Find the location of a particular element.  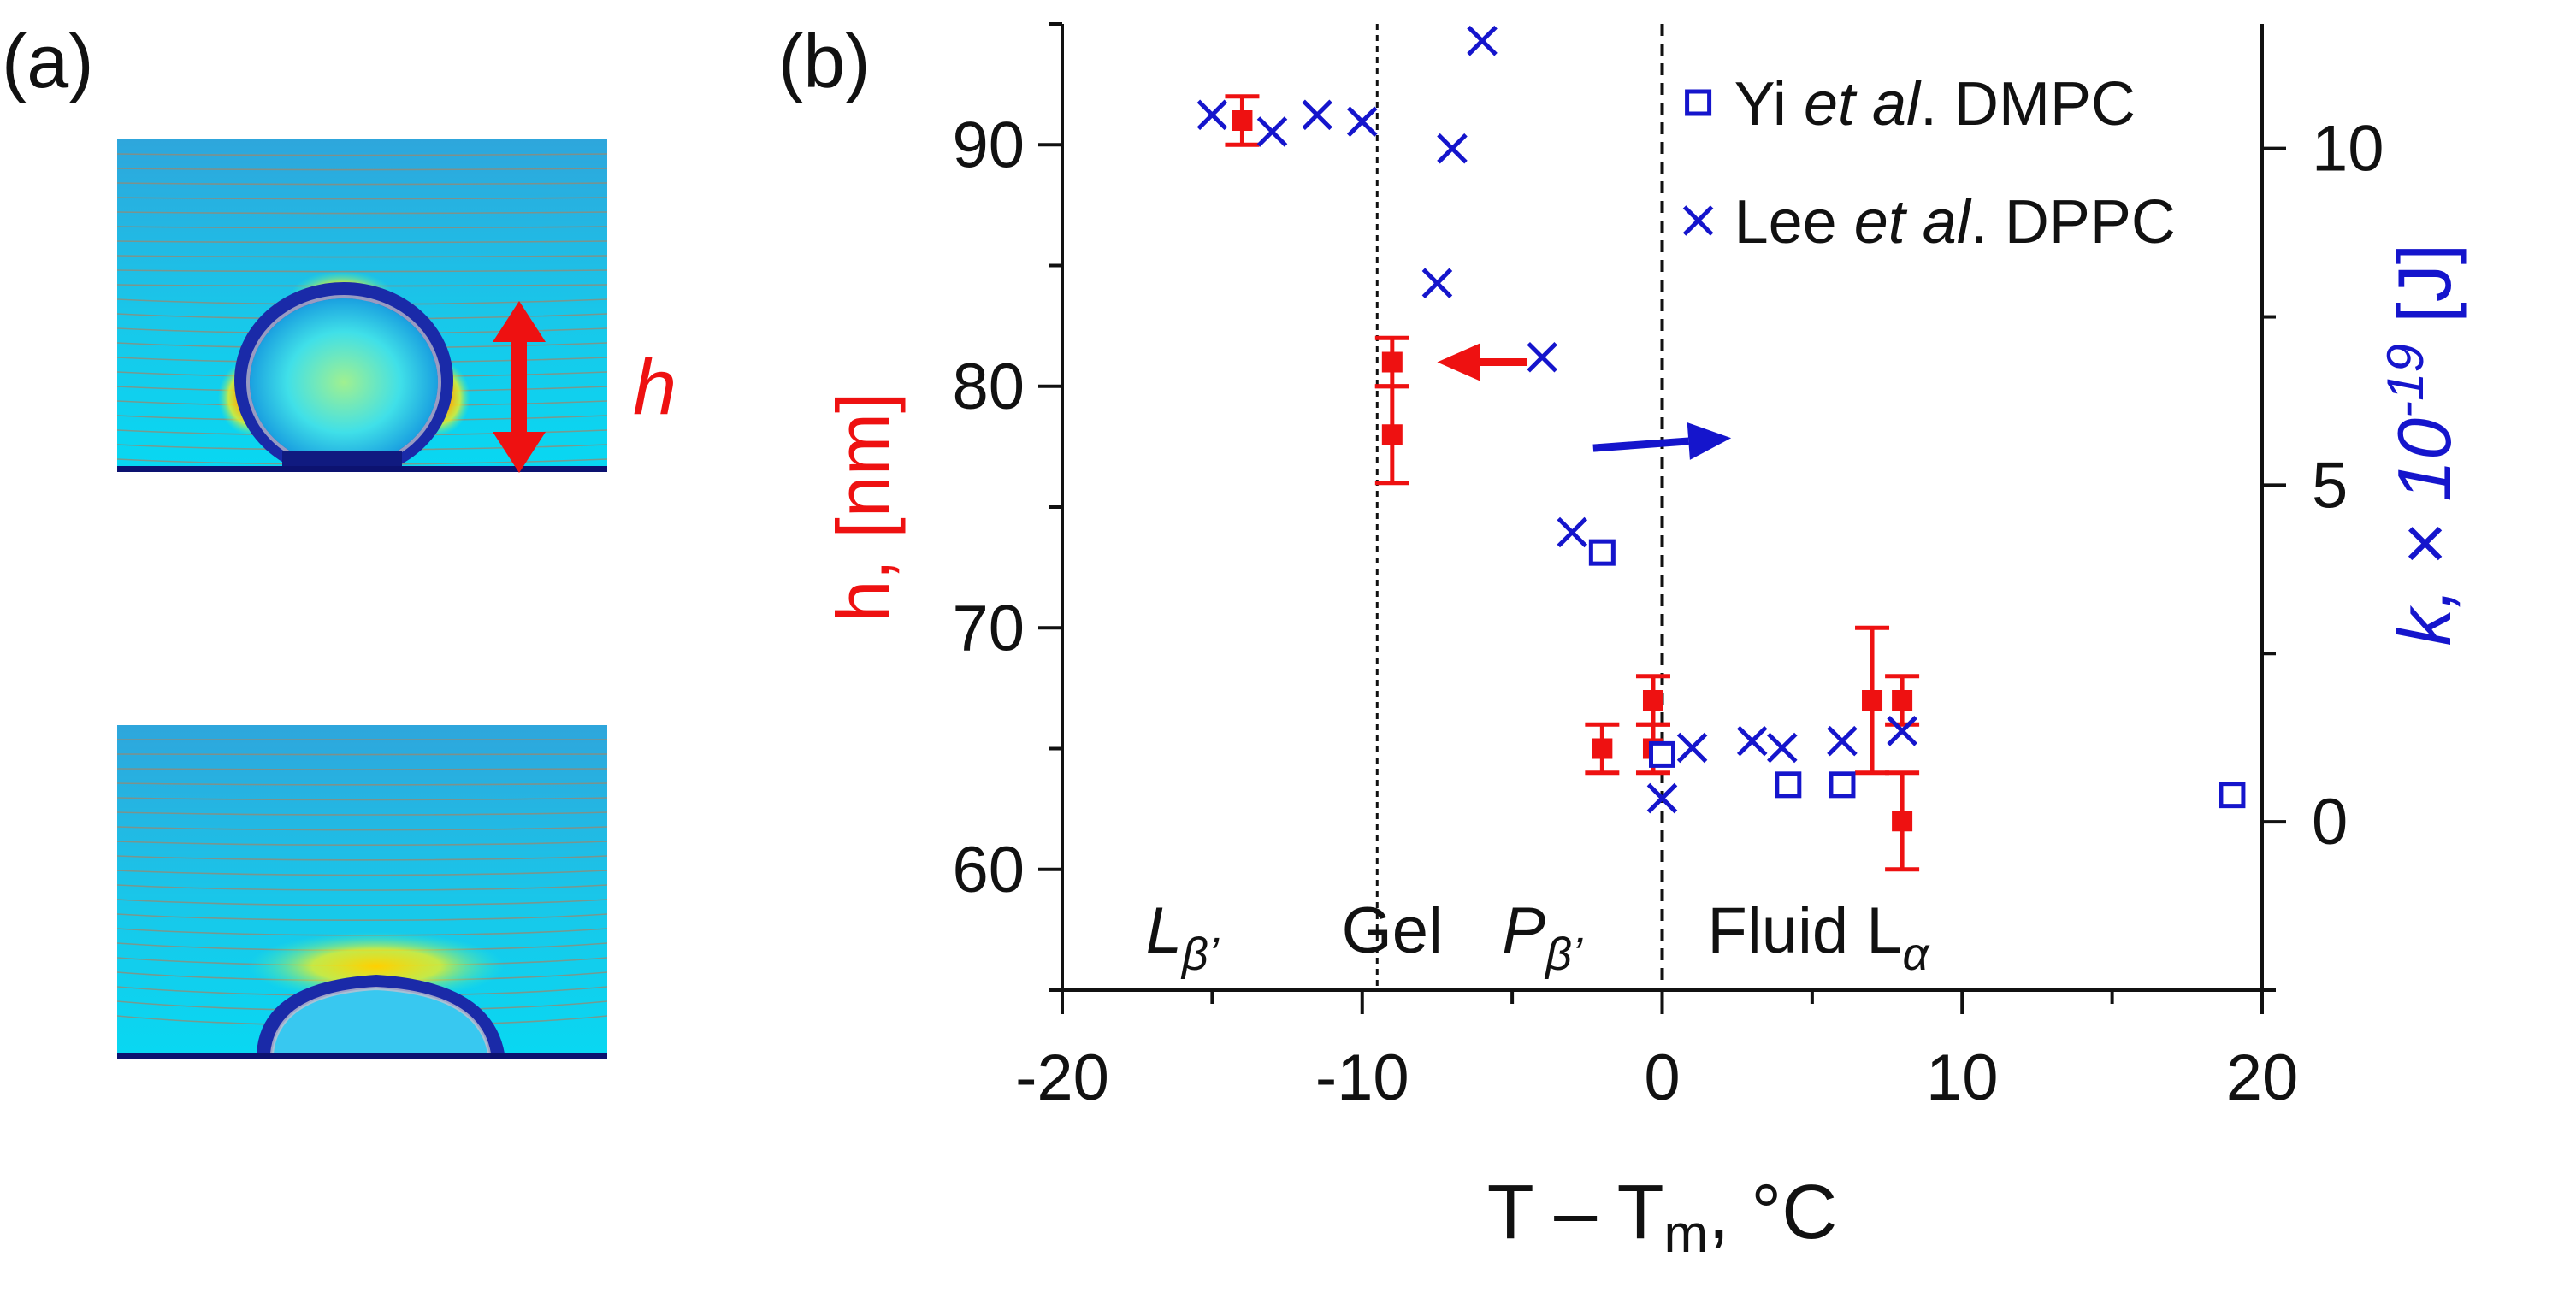

y-left-tick-label: 60 is located at coordinates (988, 870).